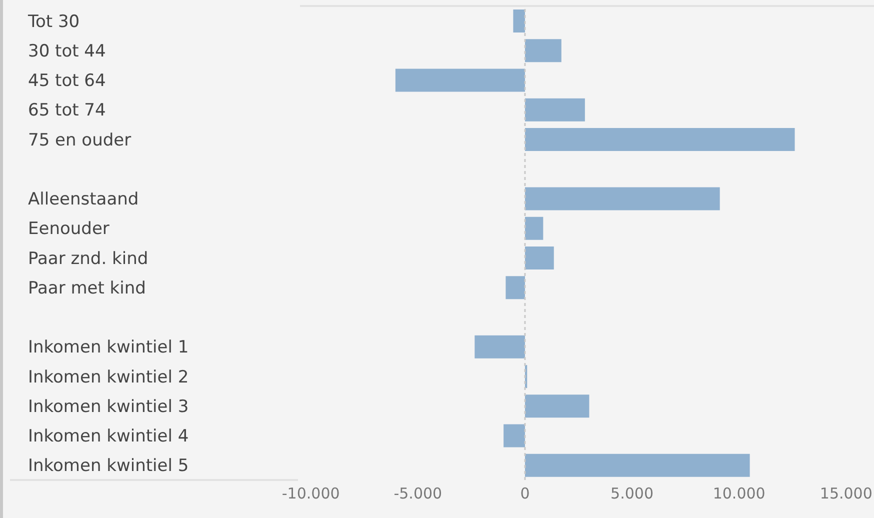 This screenshot has height=518, width=874. What do you see at coordinates (87, 288) in the screenshot?
I see `y-tick-label: Paar met kind` at bounding box center [87, 288].